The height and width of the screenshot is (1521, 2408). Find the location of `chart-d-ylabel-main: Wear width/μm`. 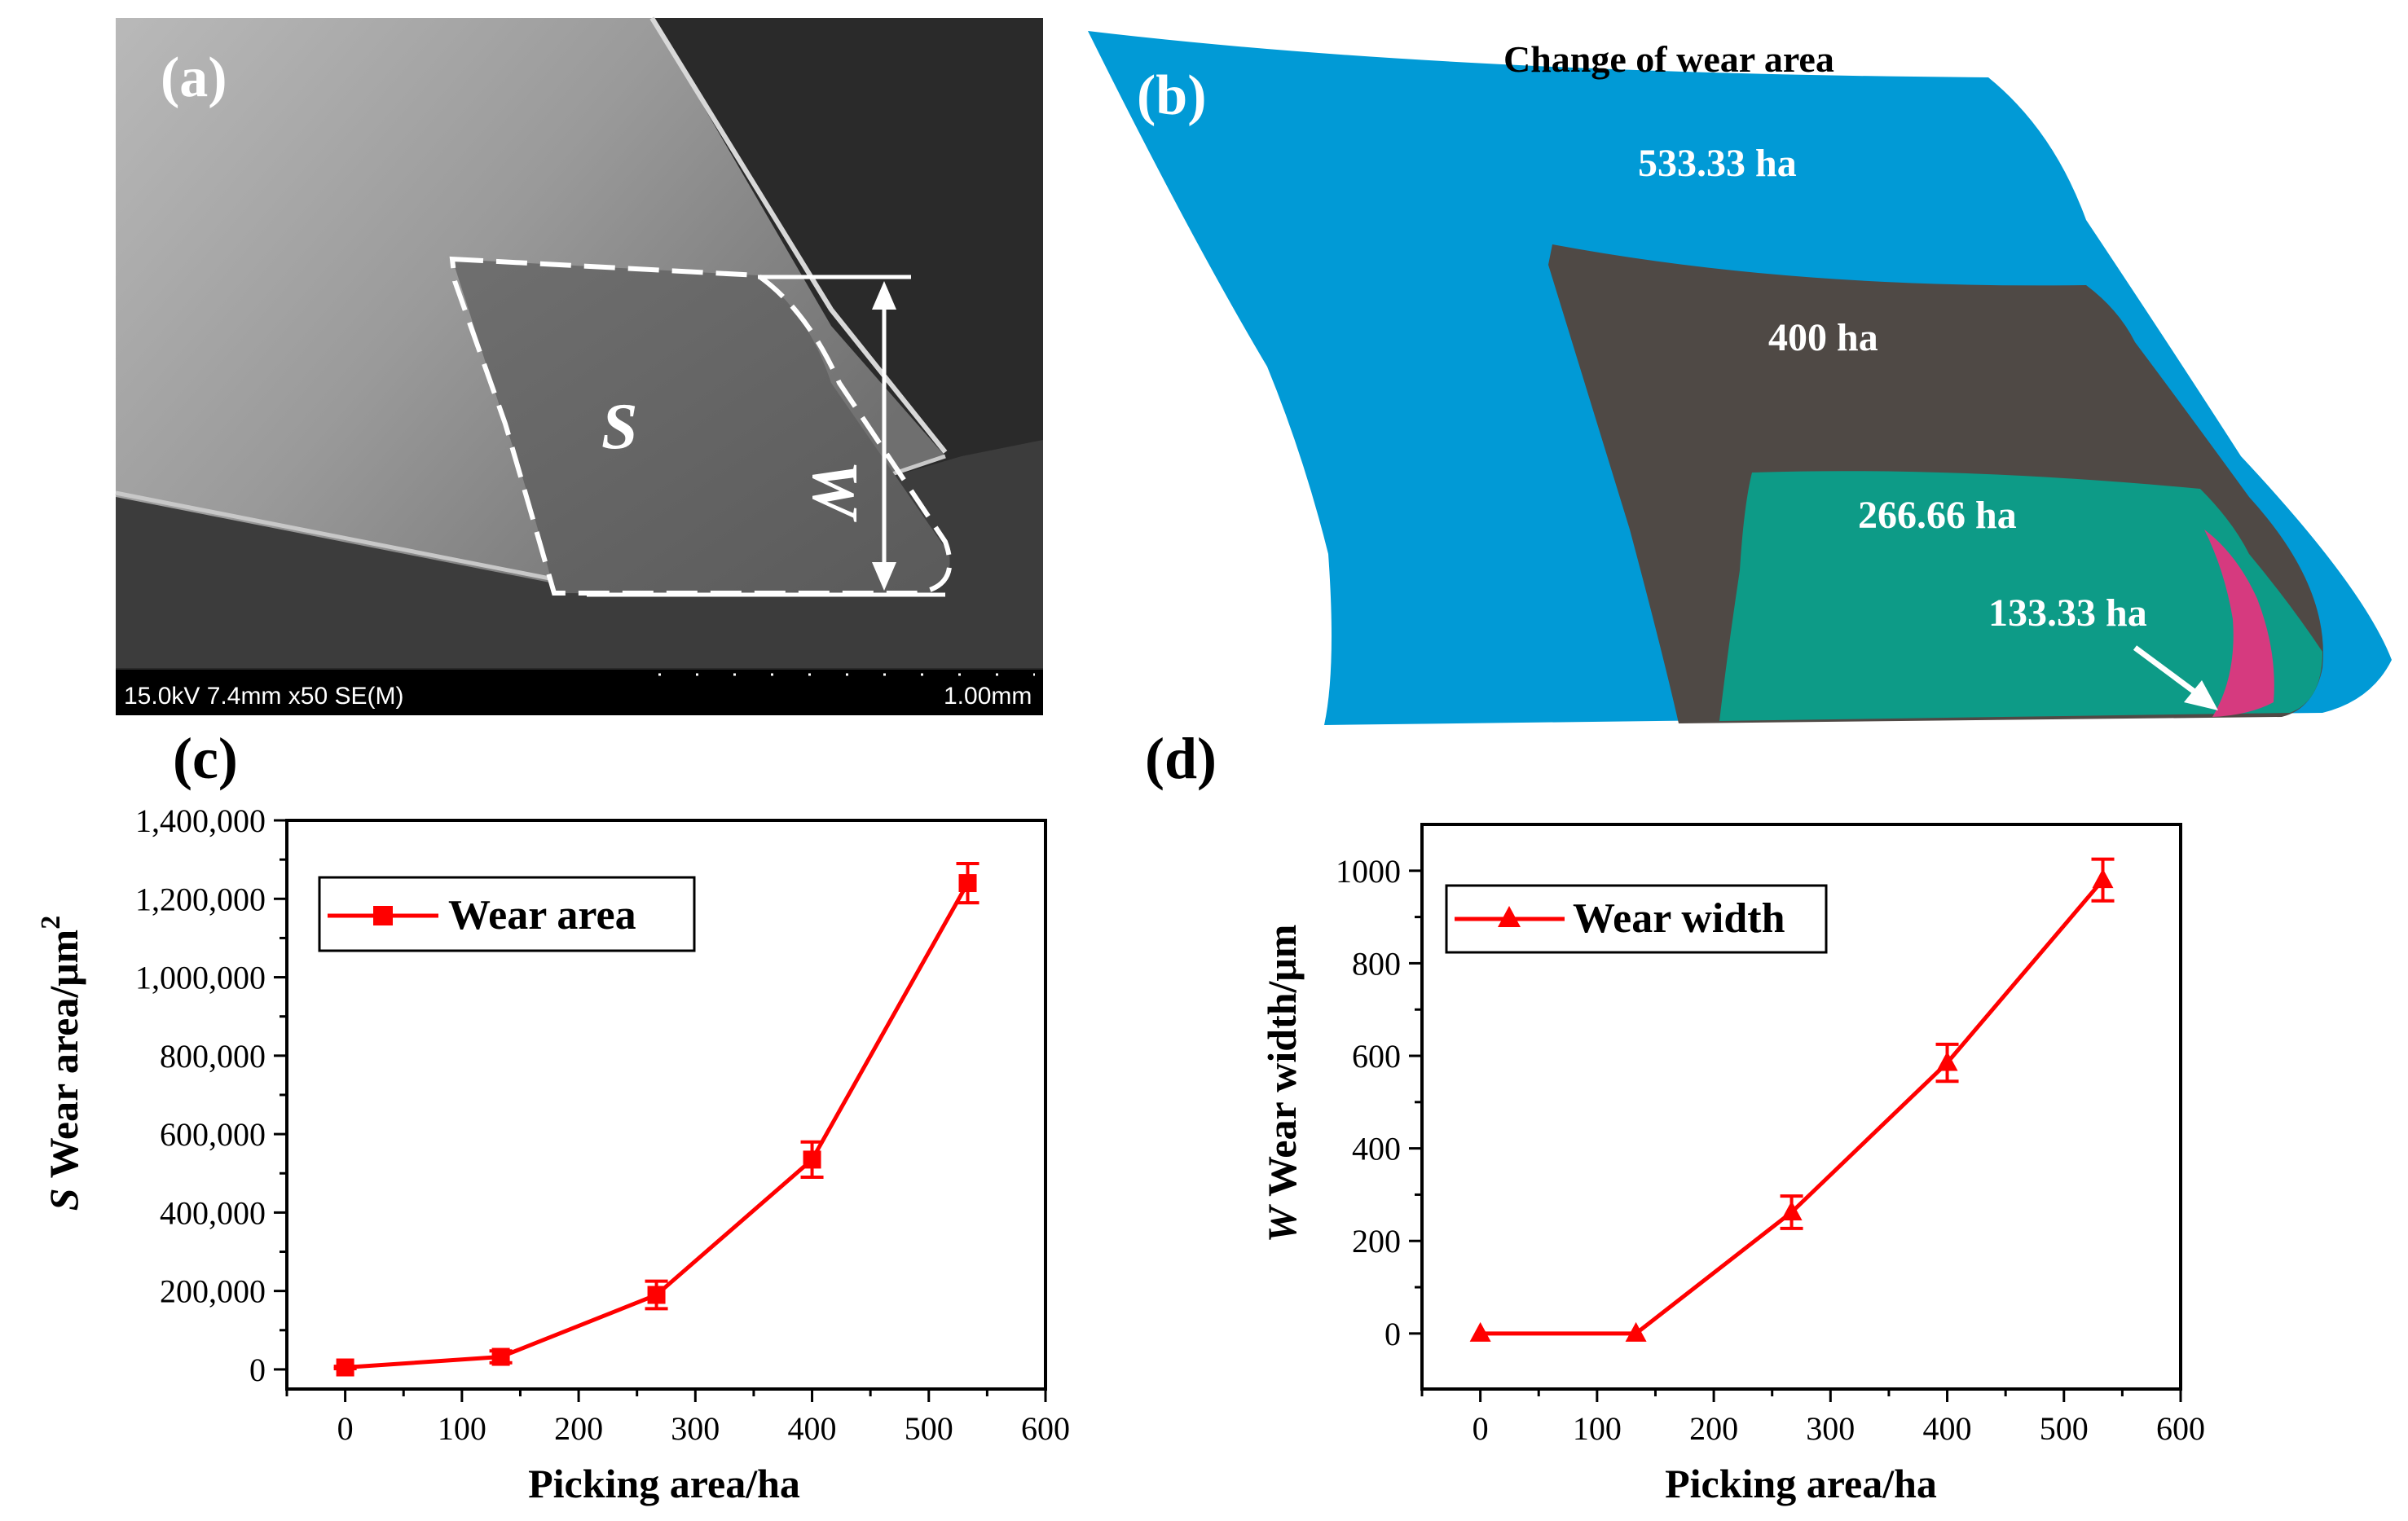

chart-d-ylabel-main: Wear width/μm is located at coordinates (1282, 1061).